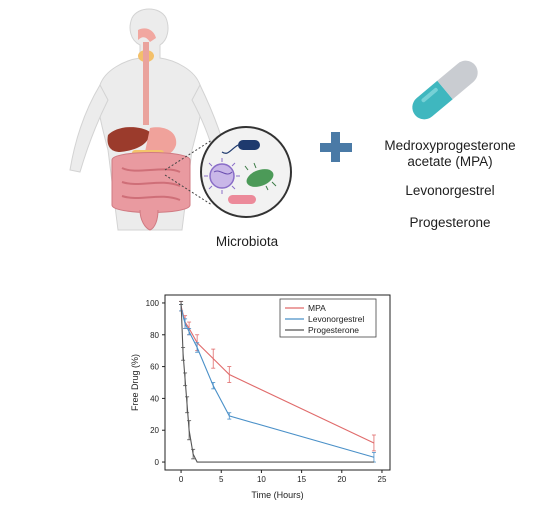  I want to click on legend-label-1: Levonorgestrel, so click(336, 319).